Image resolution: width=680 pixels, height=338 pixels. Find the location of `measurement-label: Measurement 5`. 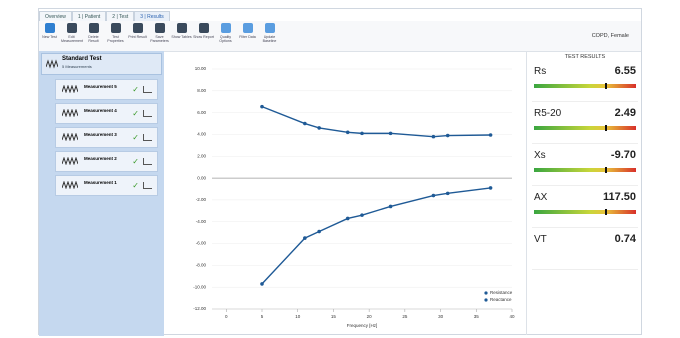

measurement-label: Measurement 5 is located at coordinates (100, 86).